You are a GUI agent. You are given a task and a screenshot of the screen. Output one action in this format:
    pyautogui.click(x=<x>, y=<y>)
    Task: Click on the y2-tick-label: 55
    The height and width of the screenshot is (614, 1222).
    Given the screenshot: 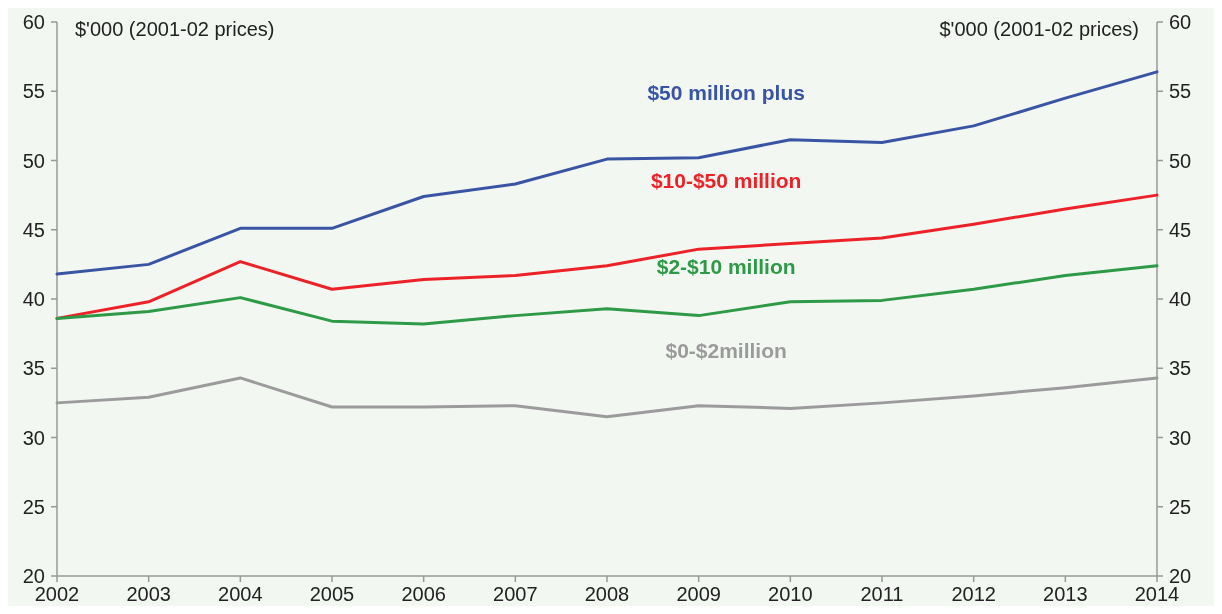 What is the action you would take?
    pyautogui.click(x=1180, y=91)
    